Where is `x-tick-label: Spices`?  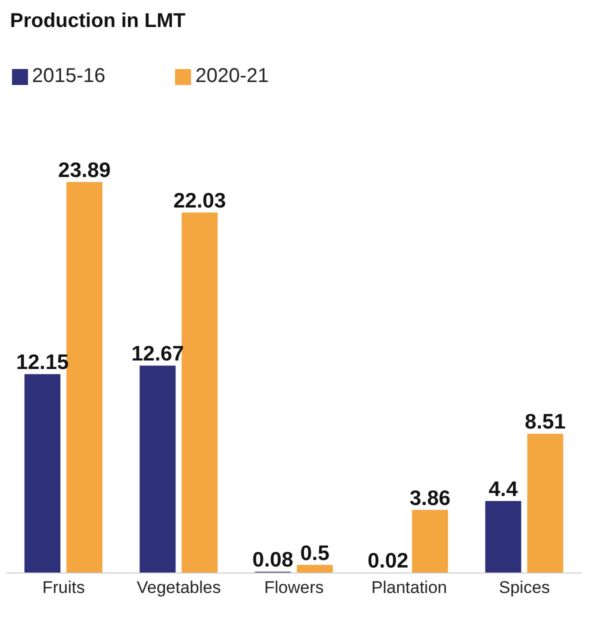
x-tick-label: Spices is located at coordinates (524, 588).